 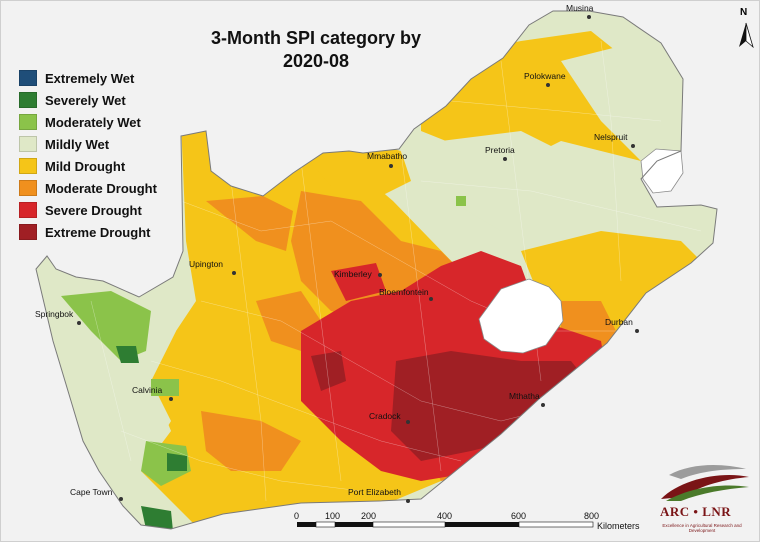 I want to click on region-moderate-drought-sw, so click(x=251, y=441).